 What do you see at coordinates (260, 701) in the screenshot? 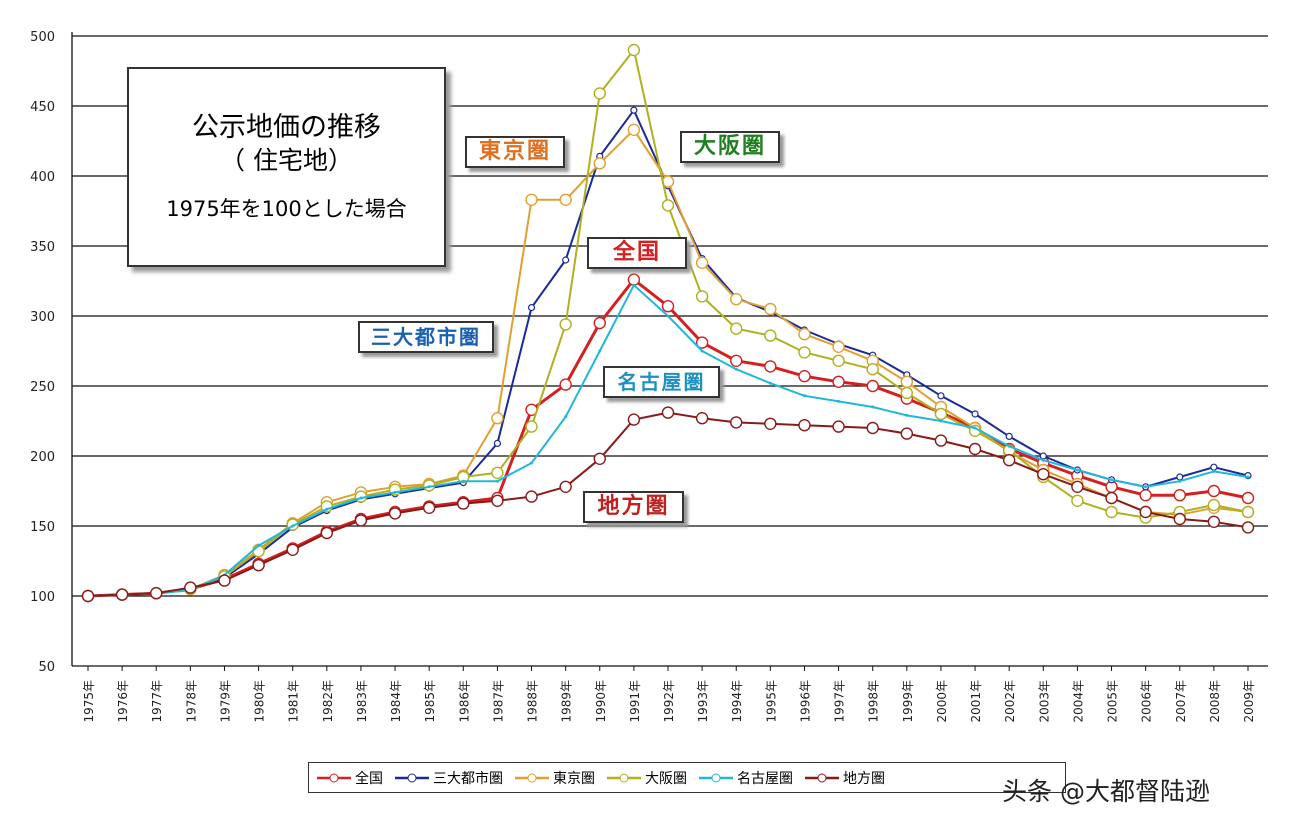
I see `x-tick-label: 1980年` at bounding box center [260, 701].